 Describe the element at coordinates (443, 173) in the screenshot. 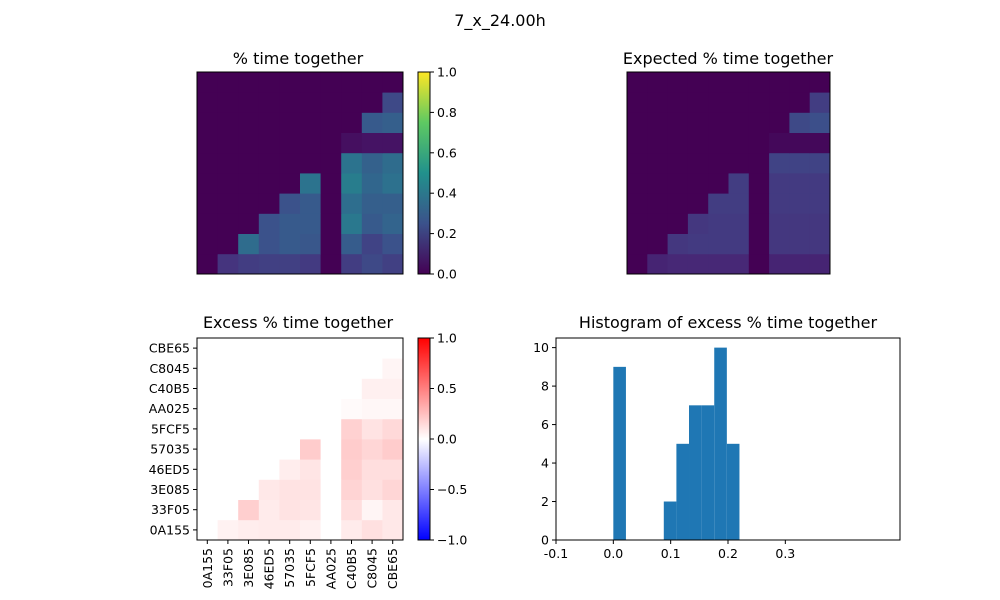

I see `colorbar-ticks: 0.0 0.2 0.4 0.6 0.8 1.0` at that location.